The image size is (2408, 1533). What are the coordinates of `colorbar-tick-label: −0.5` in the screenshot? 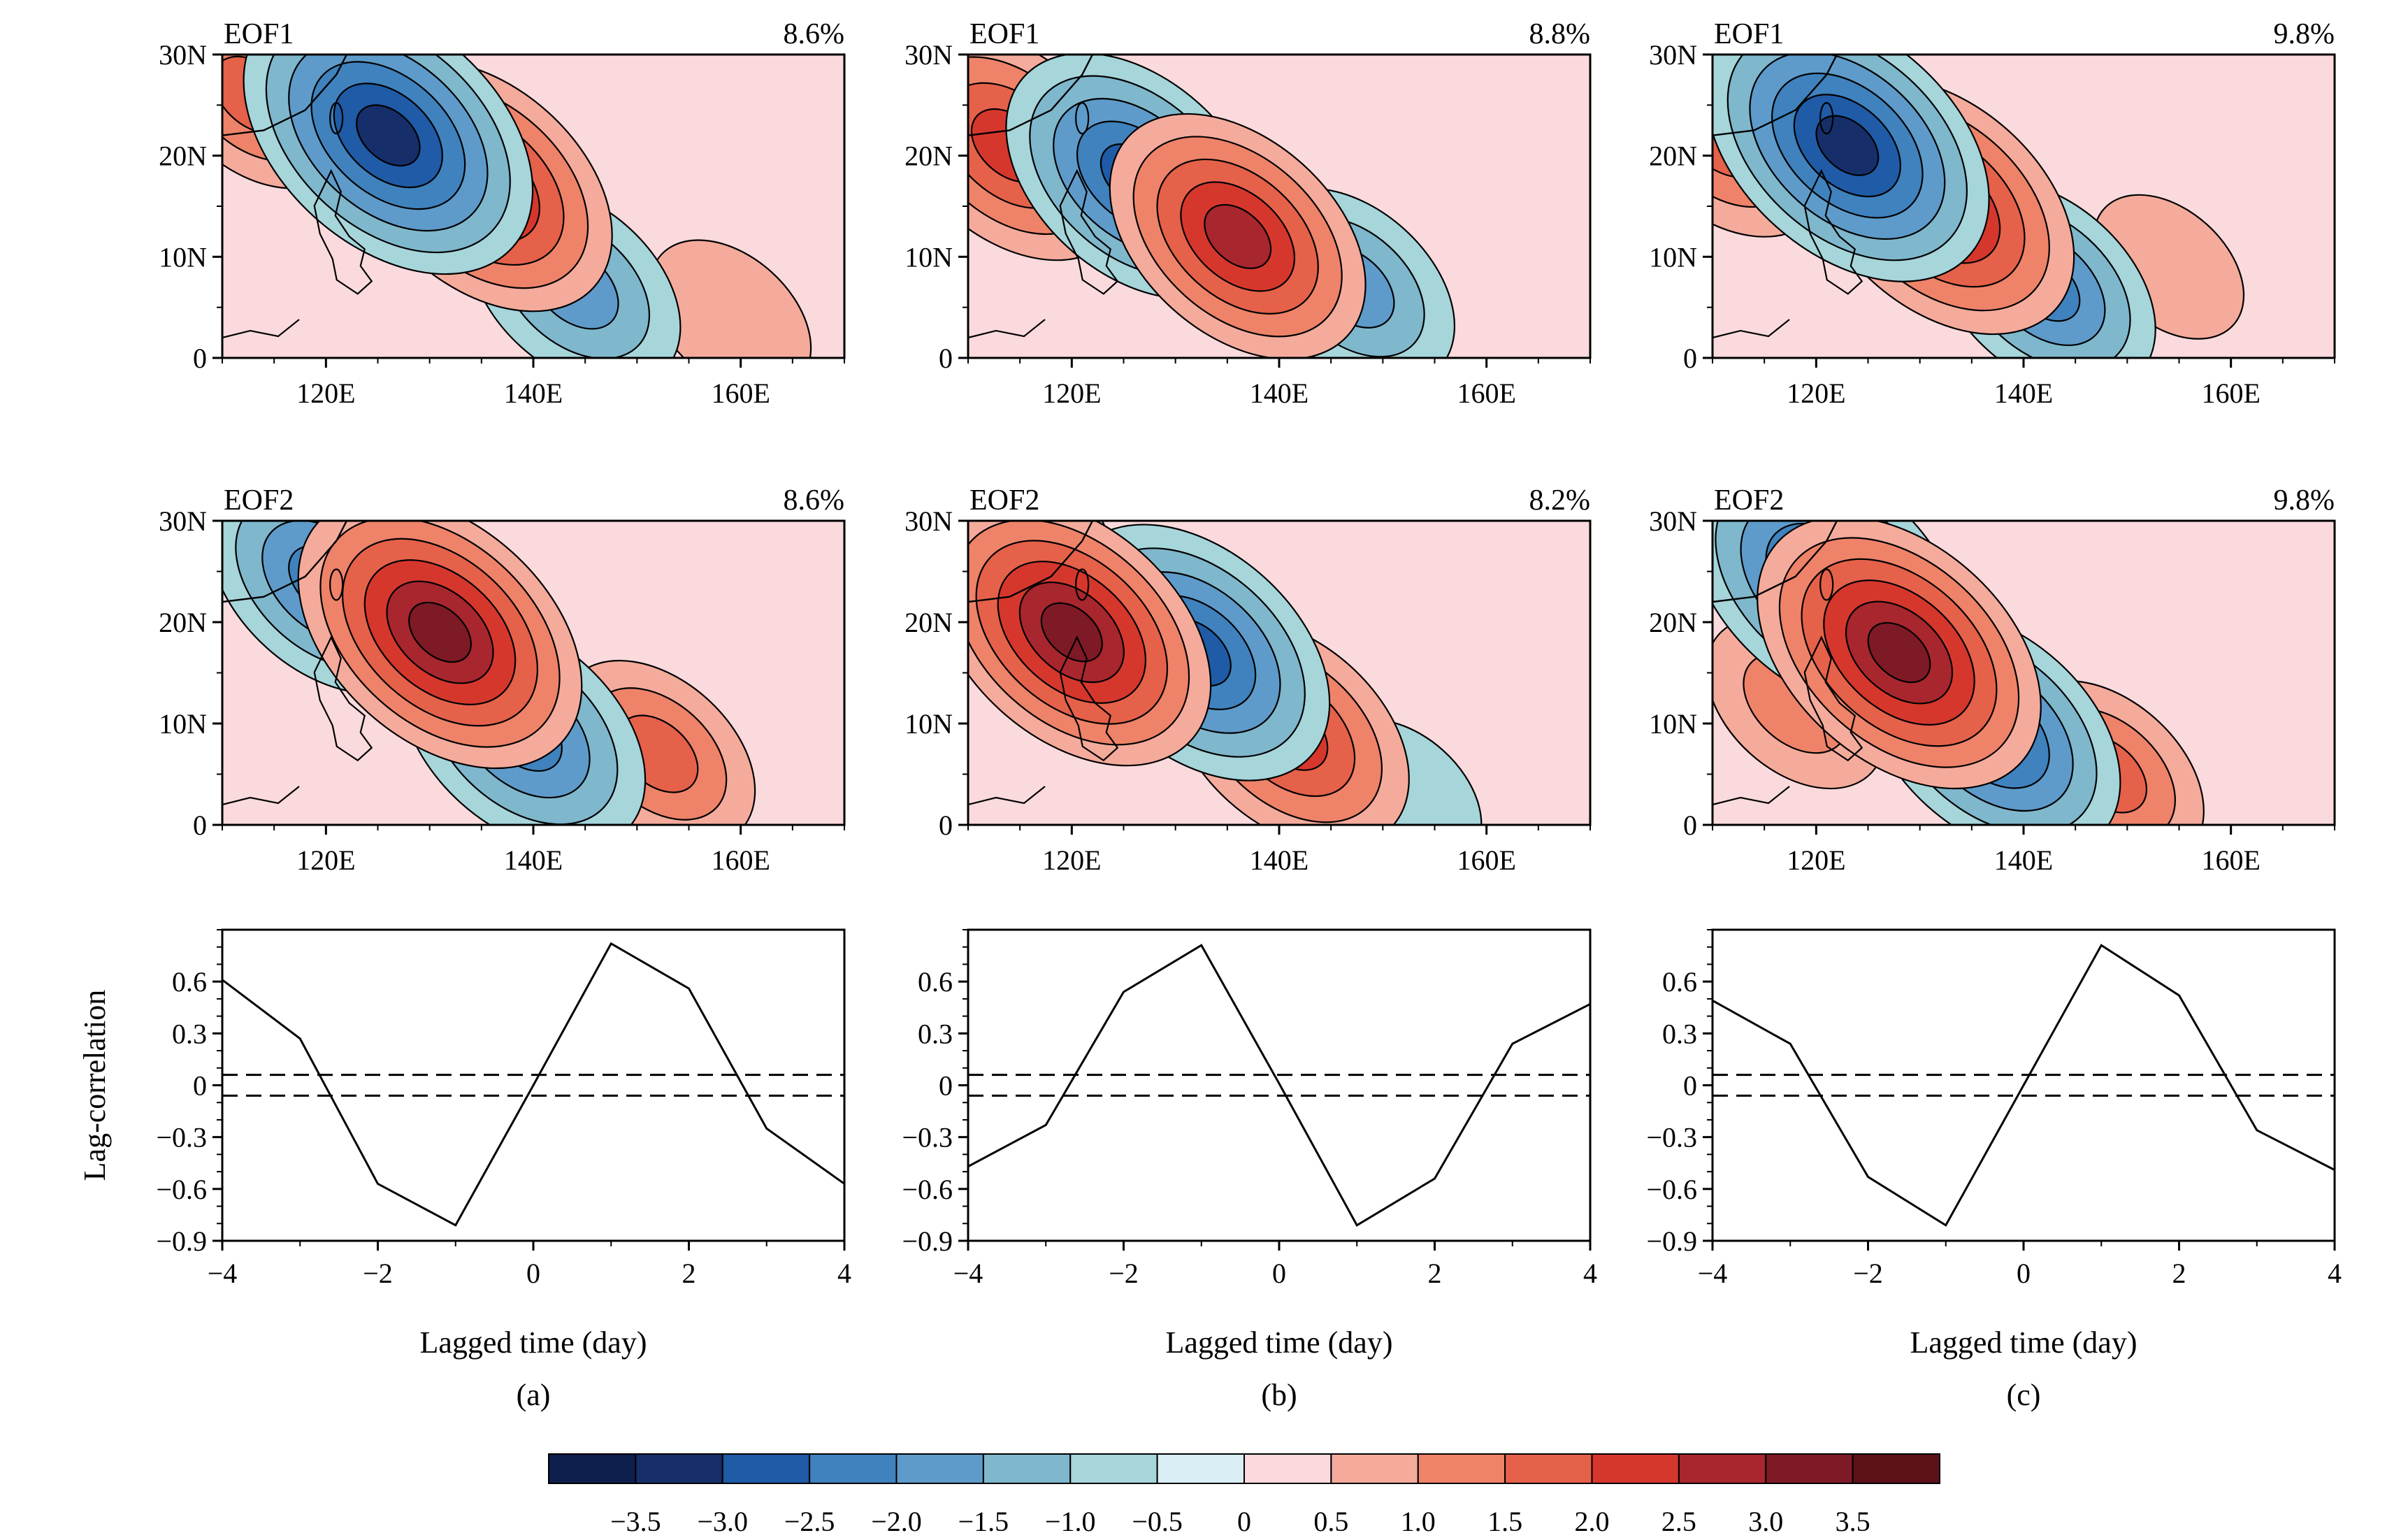 It's located at (1157, 1519).